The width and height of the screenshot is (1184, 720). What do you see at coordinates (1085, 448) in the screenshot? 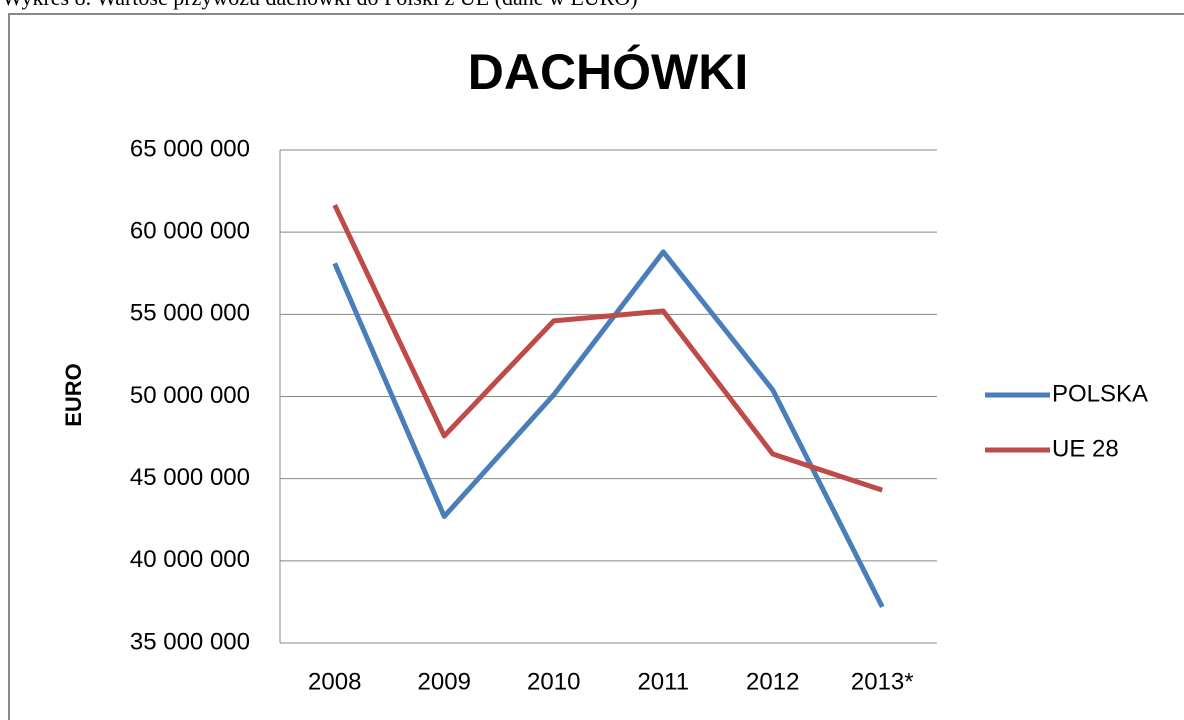
I see `legend-label: UE 28` at bounding box center [1085, 448].